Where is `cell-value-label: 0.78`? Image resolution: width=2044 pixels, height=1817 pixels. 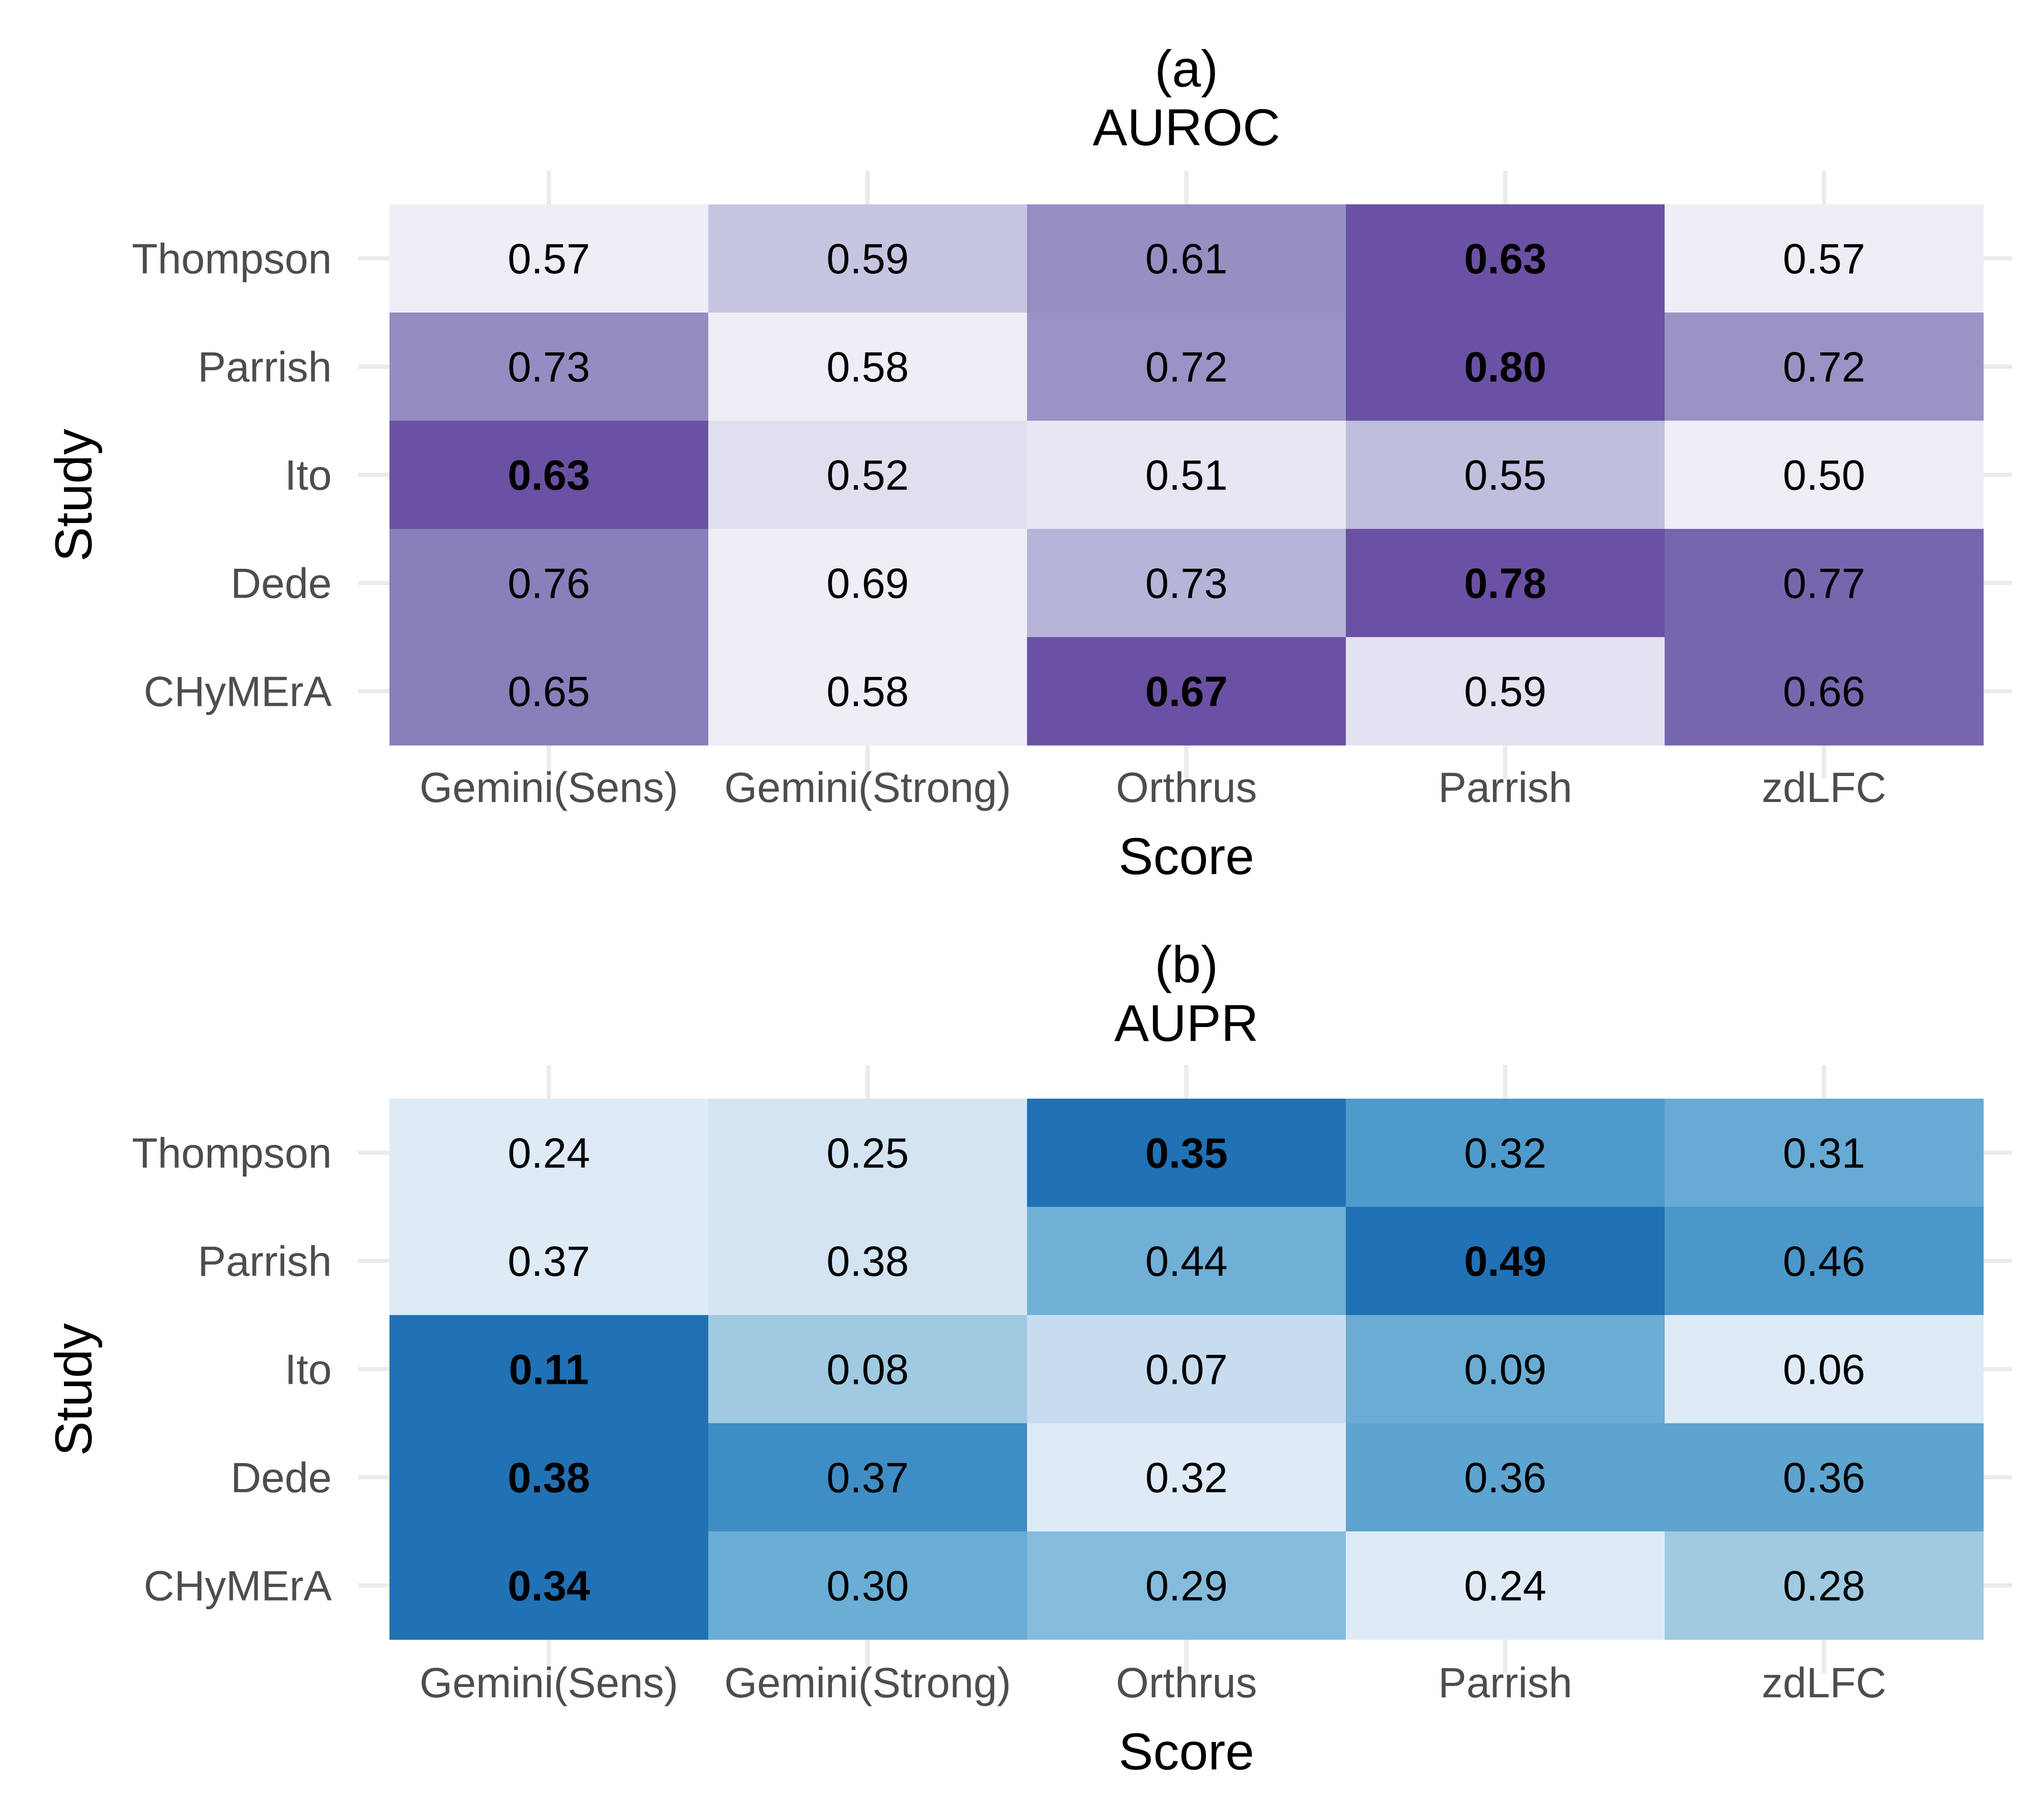 cell-value-label: 0.78 is located at coordinates (1505, 583).